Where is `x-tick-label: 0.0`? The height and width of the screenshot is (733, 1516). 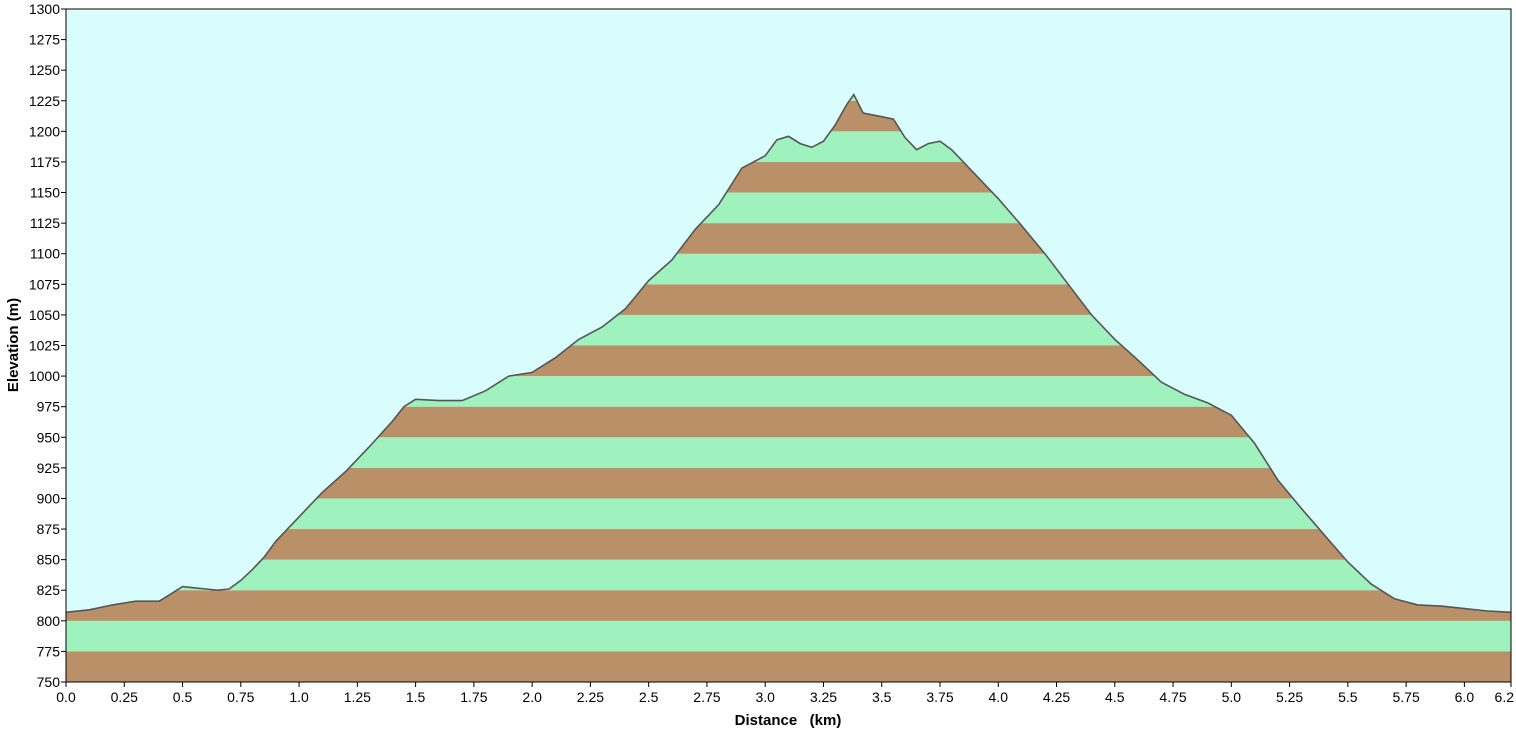 x-tick-label: 0.0 is located at coordinates (66, 697).